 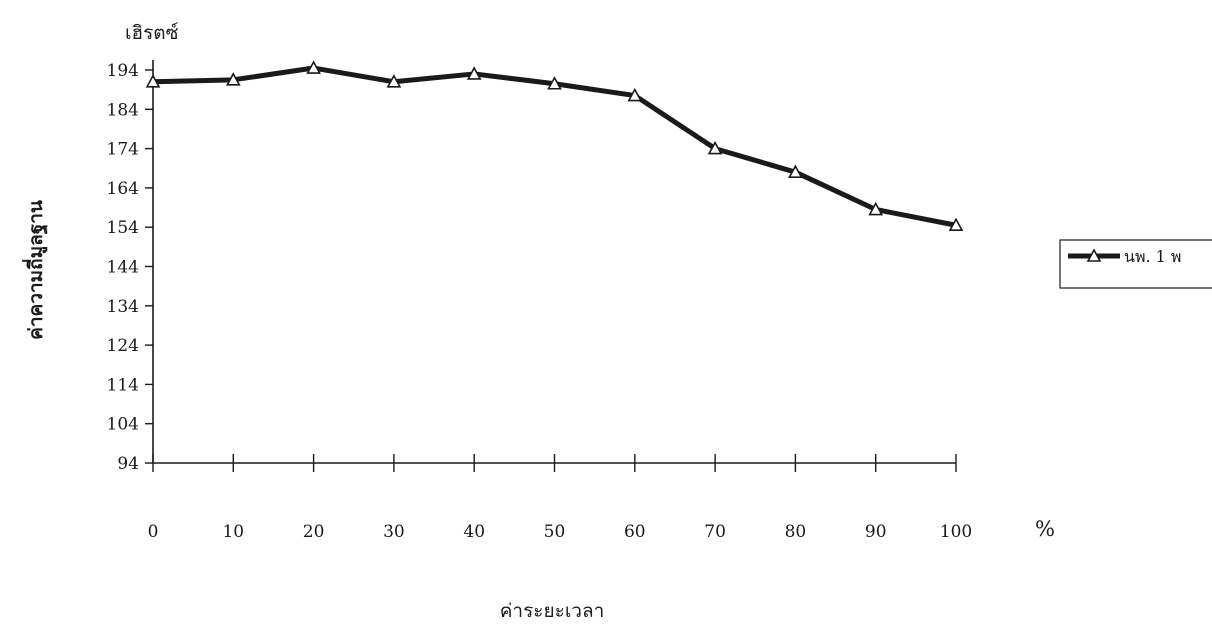 I want to click on x-tick-label: 10, so click(x=233, y=532).